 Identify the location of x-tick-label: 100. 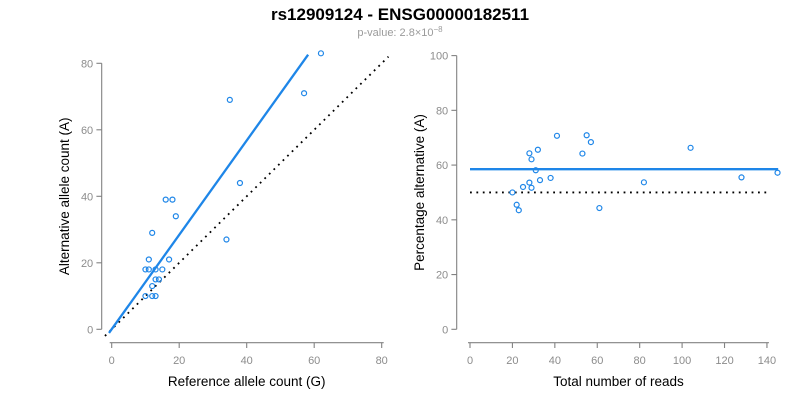
(682, 361).